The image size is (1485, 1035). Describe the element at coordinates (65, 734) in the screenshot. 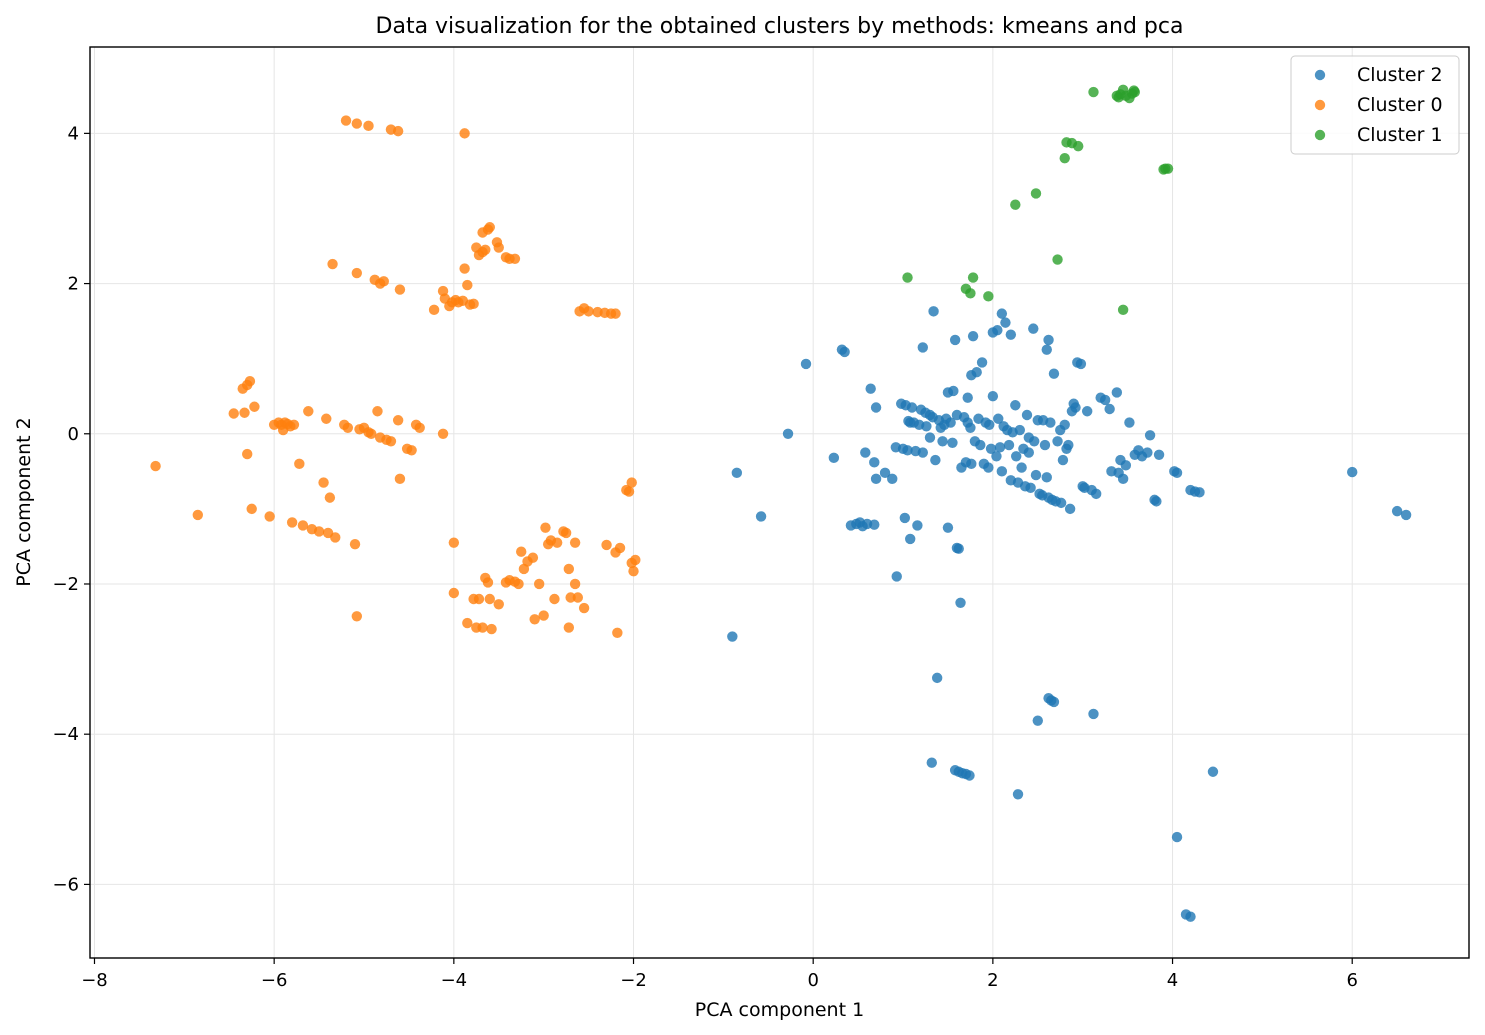

I see `y-tick-label: −4` at that location.